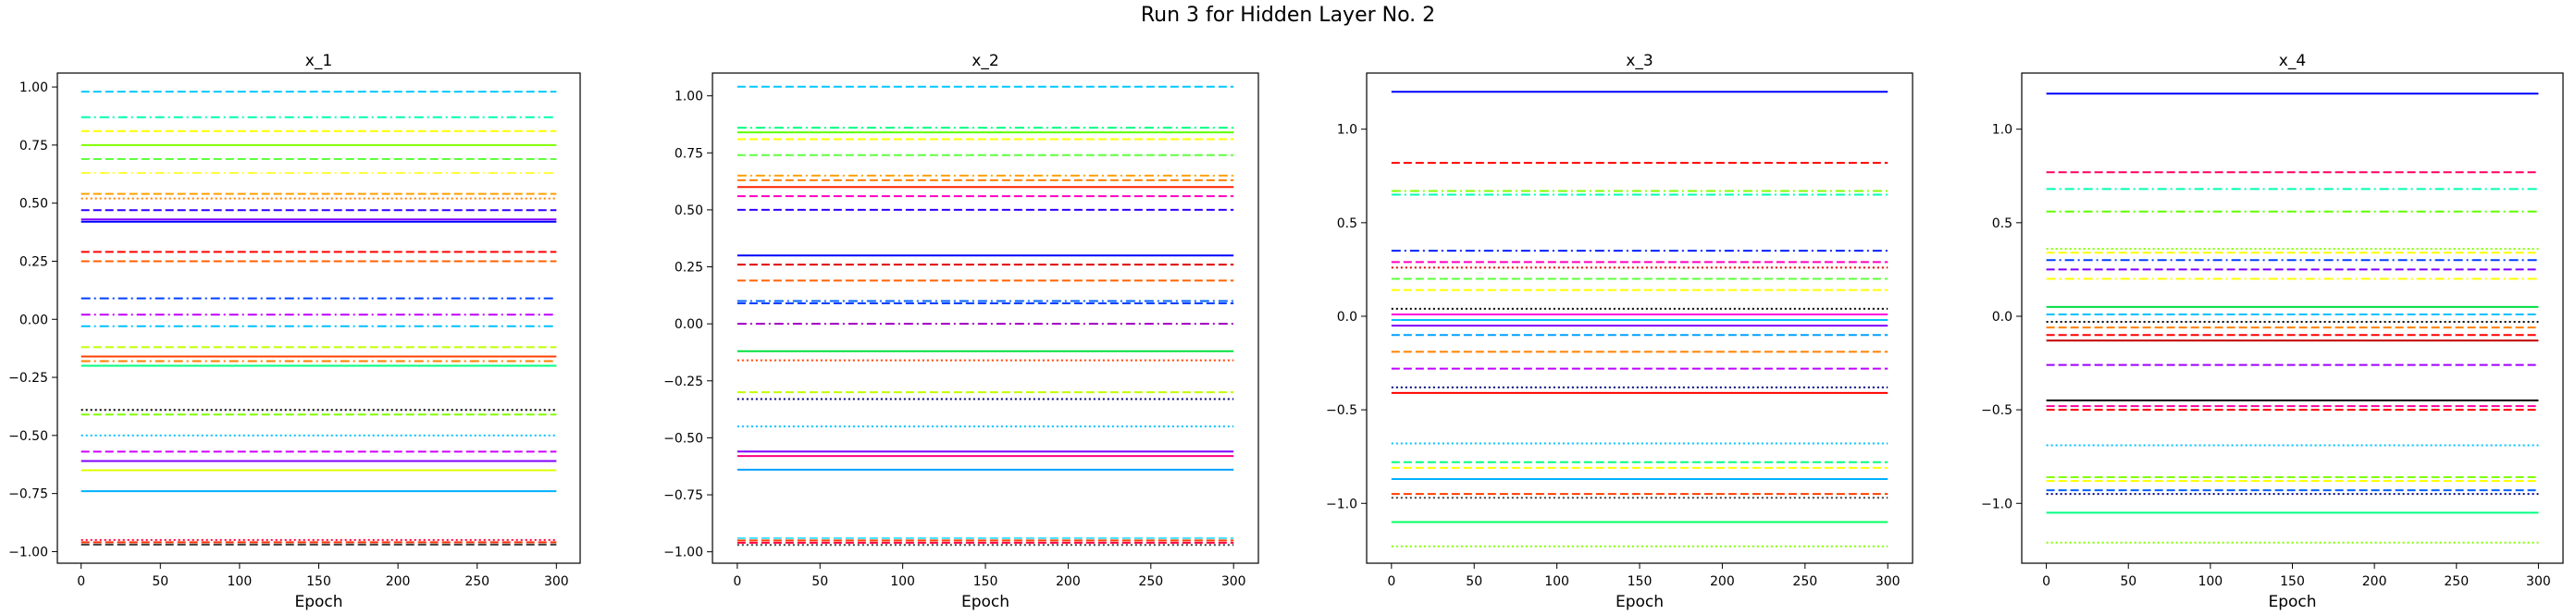 This screenshot has height=615, width=2576. Describe the element at coordinates (985, 61) in the screenshot. I see `subplot-title: x_2` at that location.